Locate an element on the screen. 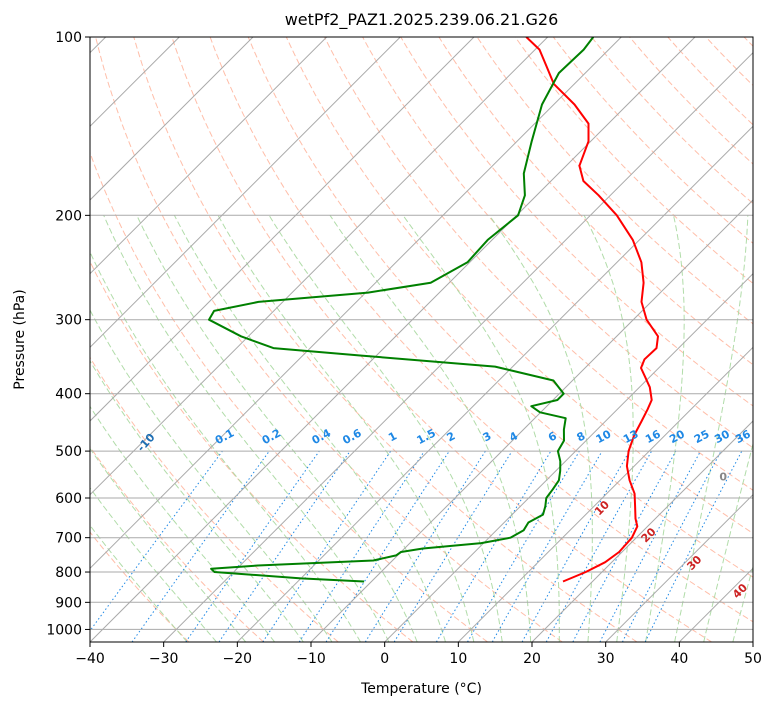 Image resolution: width=775 pixels, height=708 pixels. x-tick-label: 10 is located at coordinates (458, 659).